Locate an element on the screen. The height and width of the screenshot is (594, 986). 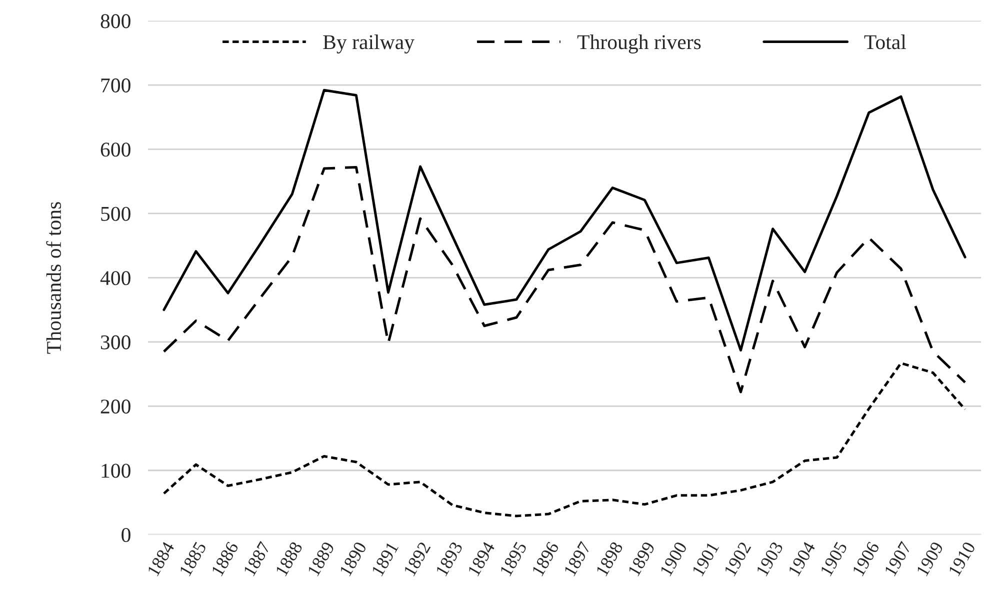
y-tick-label: 0 is located at coordinates (126, 535).